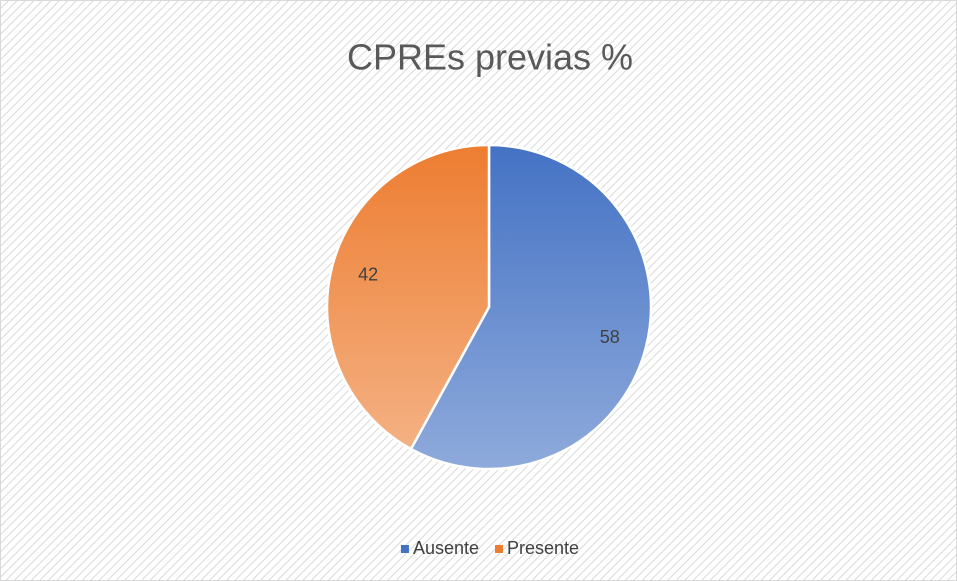 The height and width of the screenshot is (581, 957). Describe the element at coordinates (446, 548) in the screenshot. I see `legend-label: Ausente` at that location.